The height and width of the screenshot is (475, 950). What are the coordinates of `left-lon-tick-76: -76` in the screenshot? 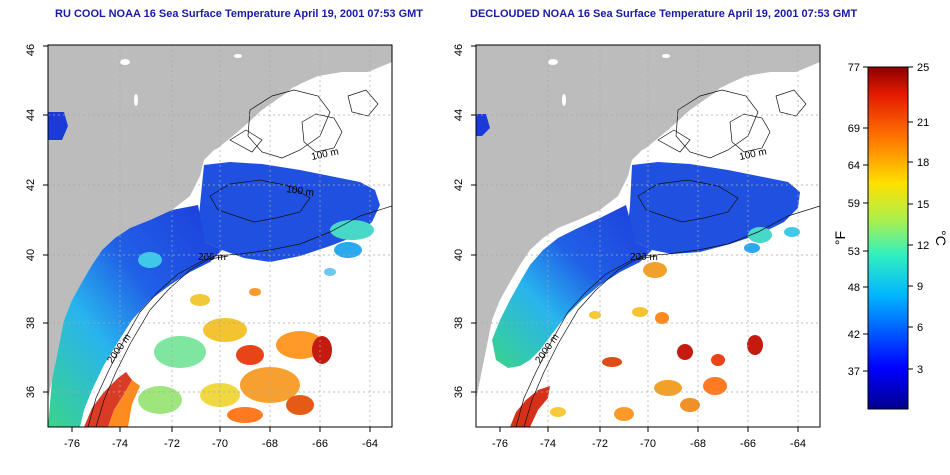 It's located at (72, 444).